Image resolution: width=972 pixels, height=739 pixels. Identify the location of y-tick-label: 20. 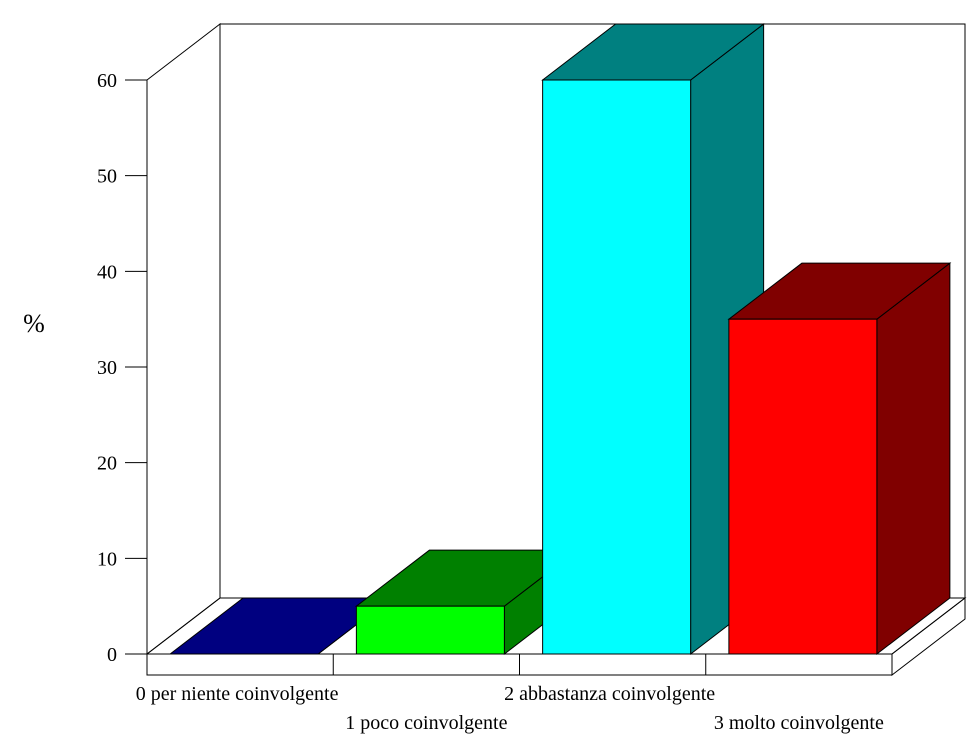
(107, 464).